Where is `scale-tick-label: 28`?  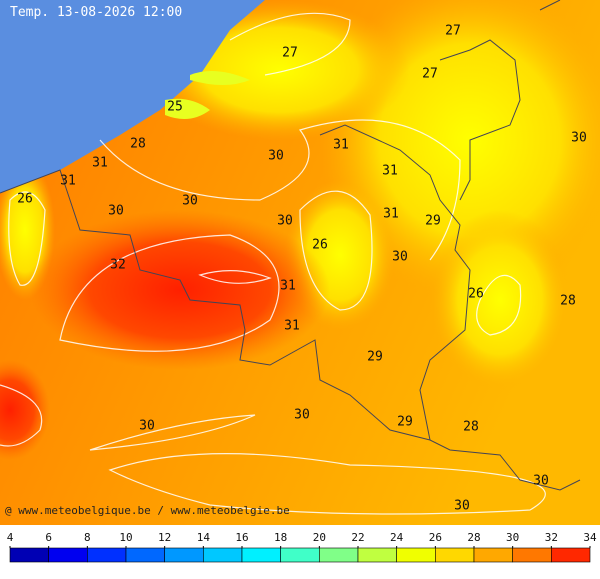
scale-tick-label: 28 is located at coordinates (473, 537).